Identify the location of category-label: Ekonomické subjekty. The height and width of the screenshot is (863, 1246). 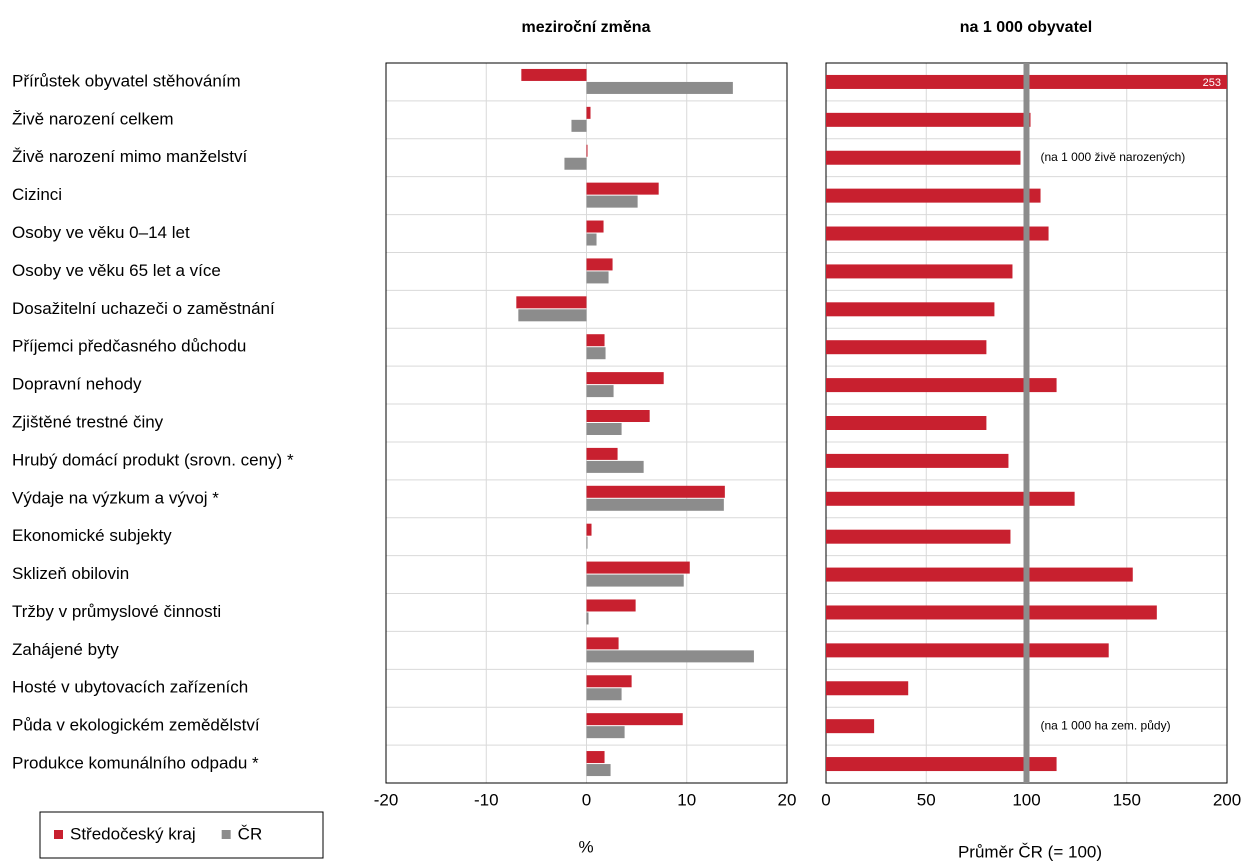
(92, 535).